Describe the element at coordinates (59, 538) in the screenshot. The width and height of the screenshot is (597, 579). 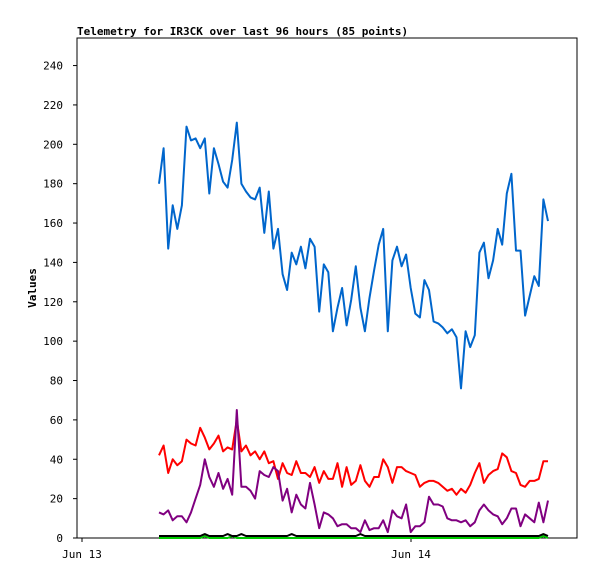
I see `y-tick-label: 0` at that location.